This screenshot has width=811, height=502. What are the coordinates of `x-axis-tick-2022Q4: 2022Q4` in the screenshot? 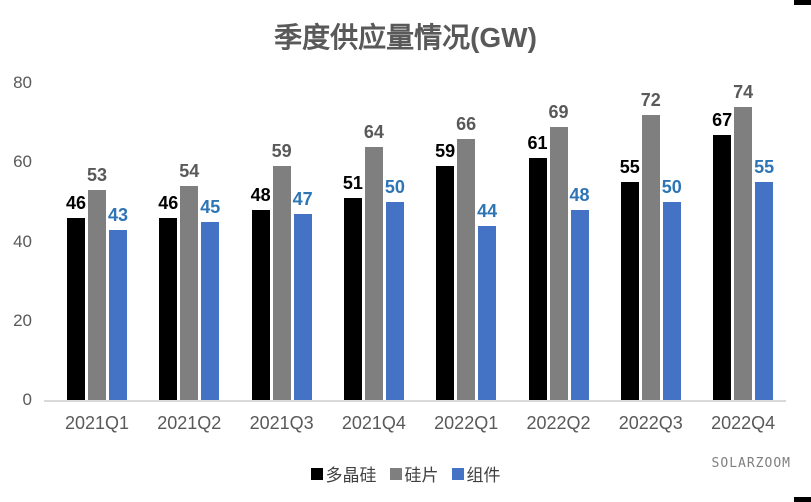 It's located at (743, 423).